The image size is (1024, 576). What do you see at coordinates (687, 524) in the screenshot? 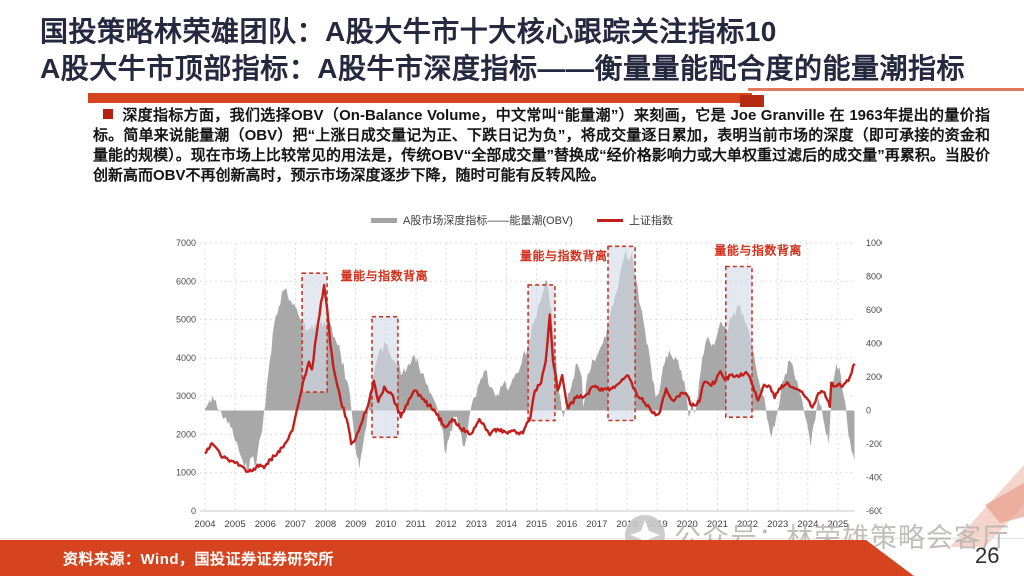
I see `svg-text: 2020` at bounding box center [687, 524].